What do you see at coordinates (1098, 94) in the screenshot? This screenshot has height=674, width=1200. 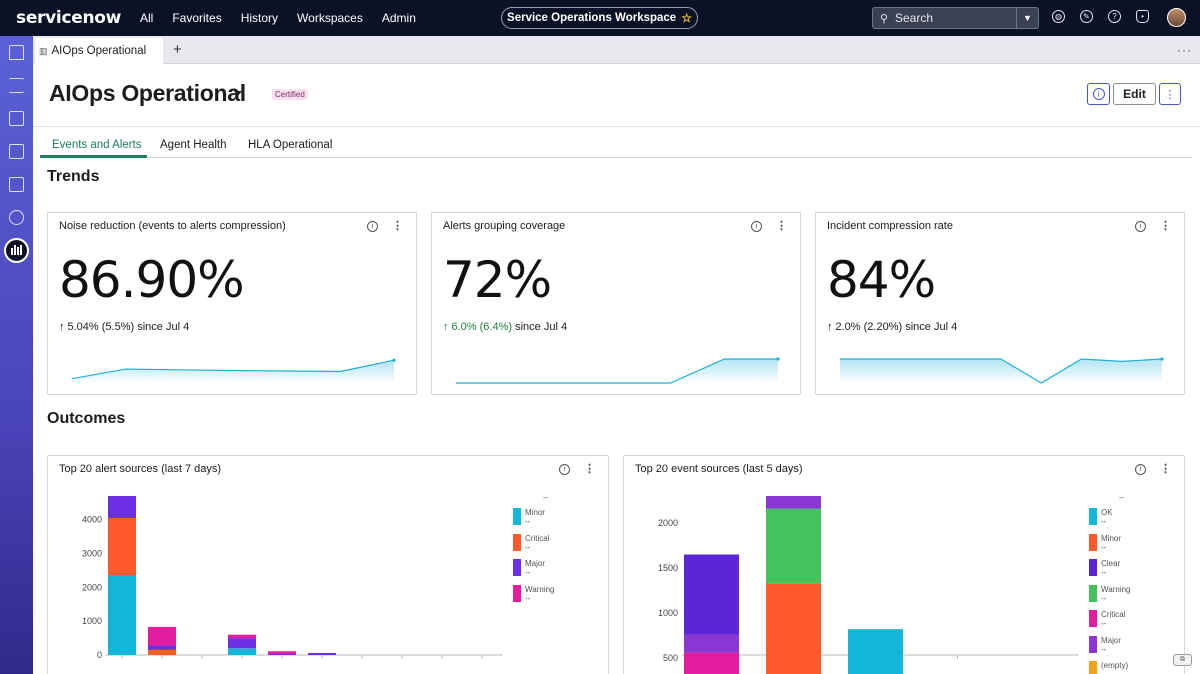 I see `info-button: i` at bounding box center [1098, 94].